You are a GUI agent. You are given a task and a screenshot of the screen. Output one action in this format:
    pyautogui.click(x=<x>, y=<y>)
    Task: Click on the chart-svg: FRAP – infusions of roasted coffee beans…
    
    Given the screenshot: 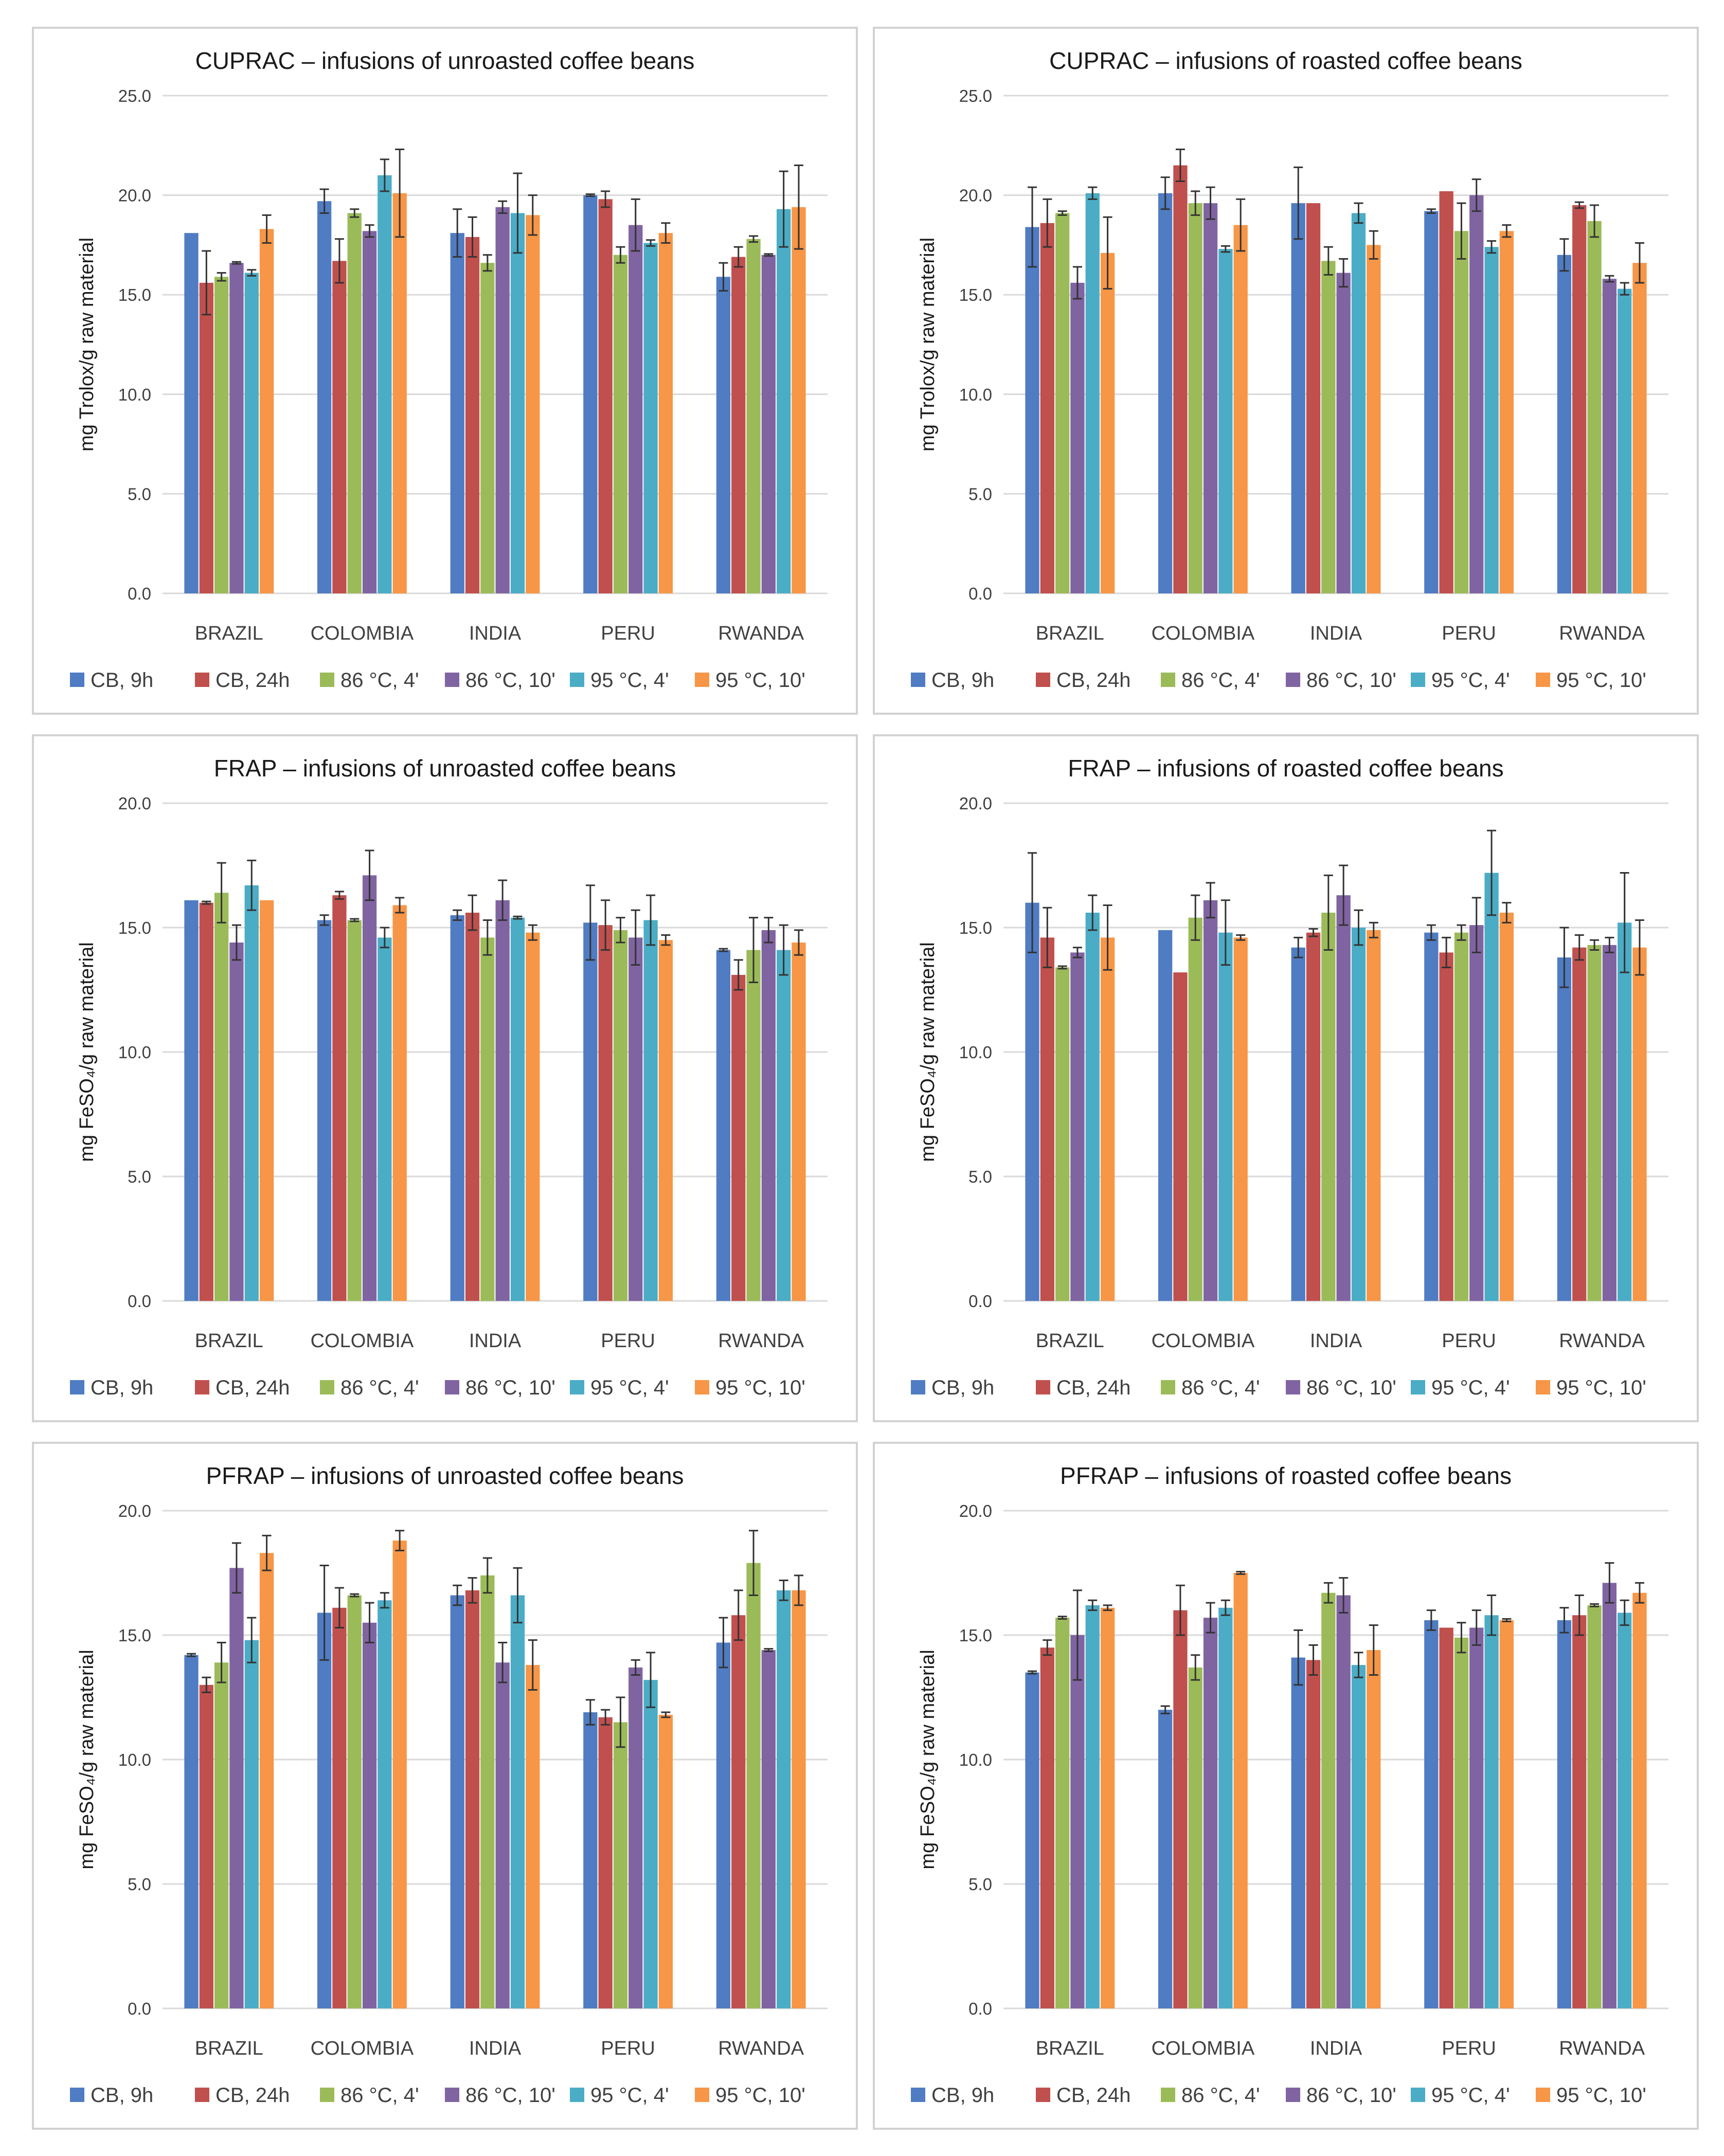 What is the action you would take?
    pyautogui.click(x=1289, y=1077)
    